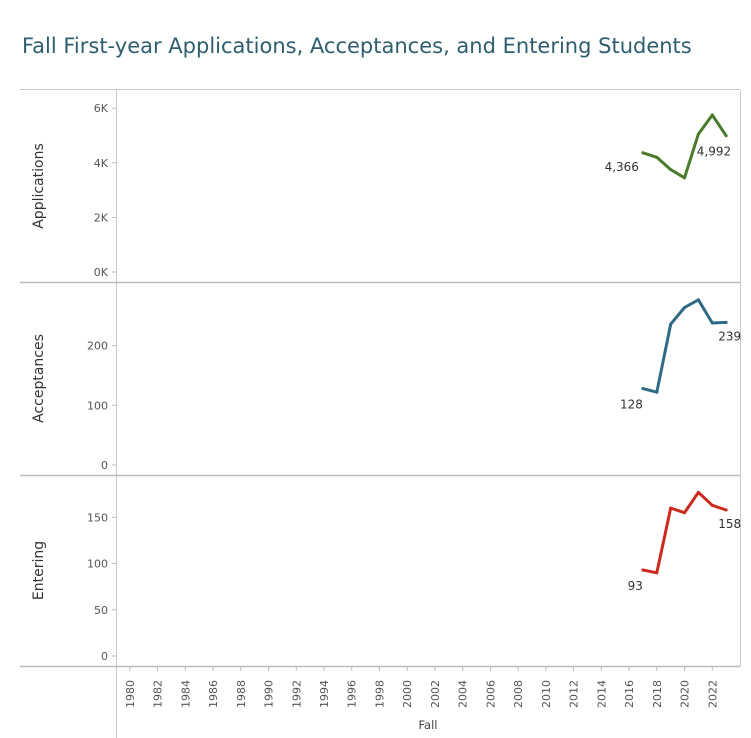 Image resolution: width=751 pixels, height=738 pixels. I want to click on y-tick-label: 200, so click(97, 346).